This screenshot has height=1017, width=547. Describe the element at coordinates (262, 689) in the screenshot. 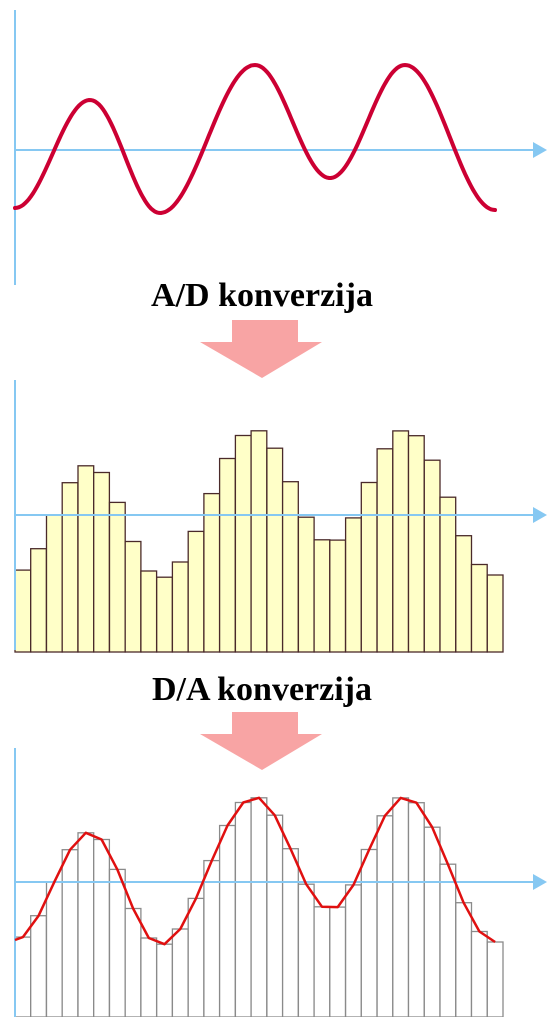

I see `step-label: D/A konverzija` at that location.